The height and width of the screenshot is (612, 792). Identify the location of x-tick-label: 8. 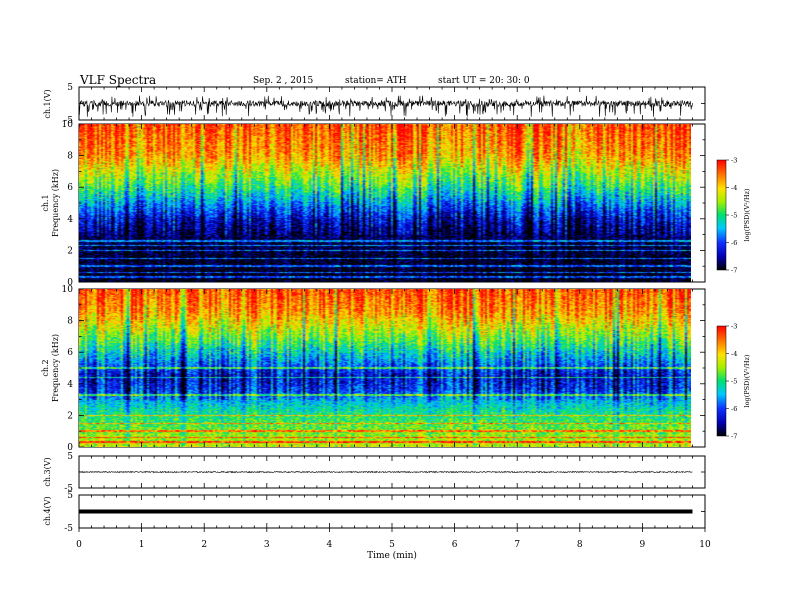
(580, 545).